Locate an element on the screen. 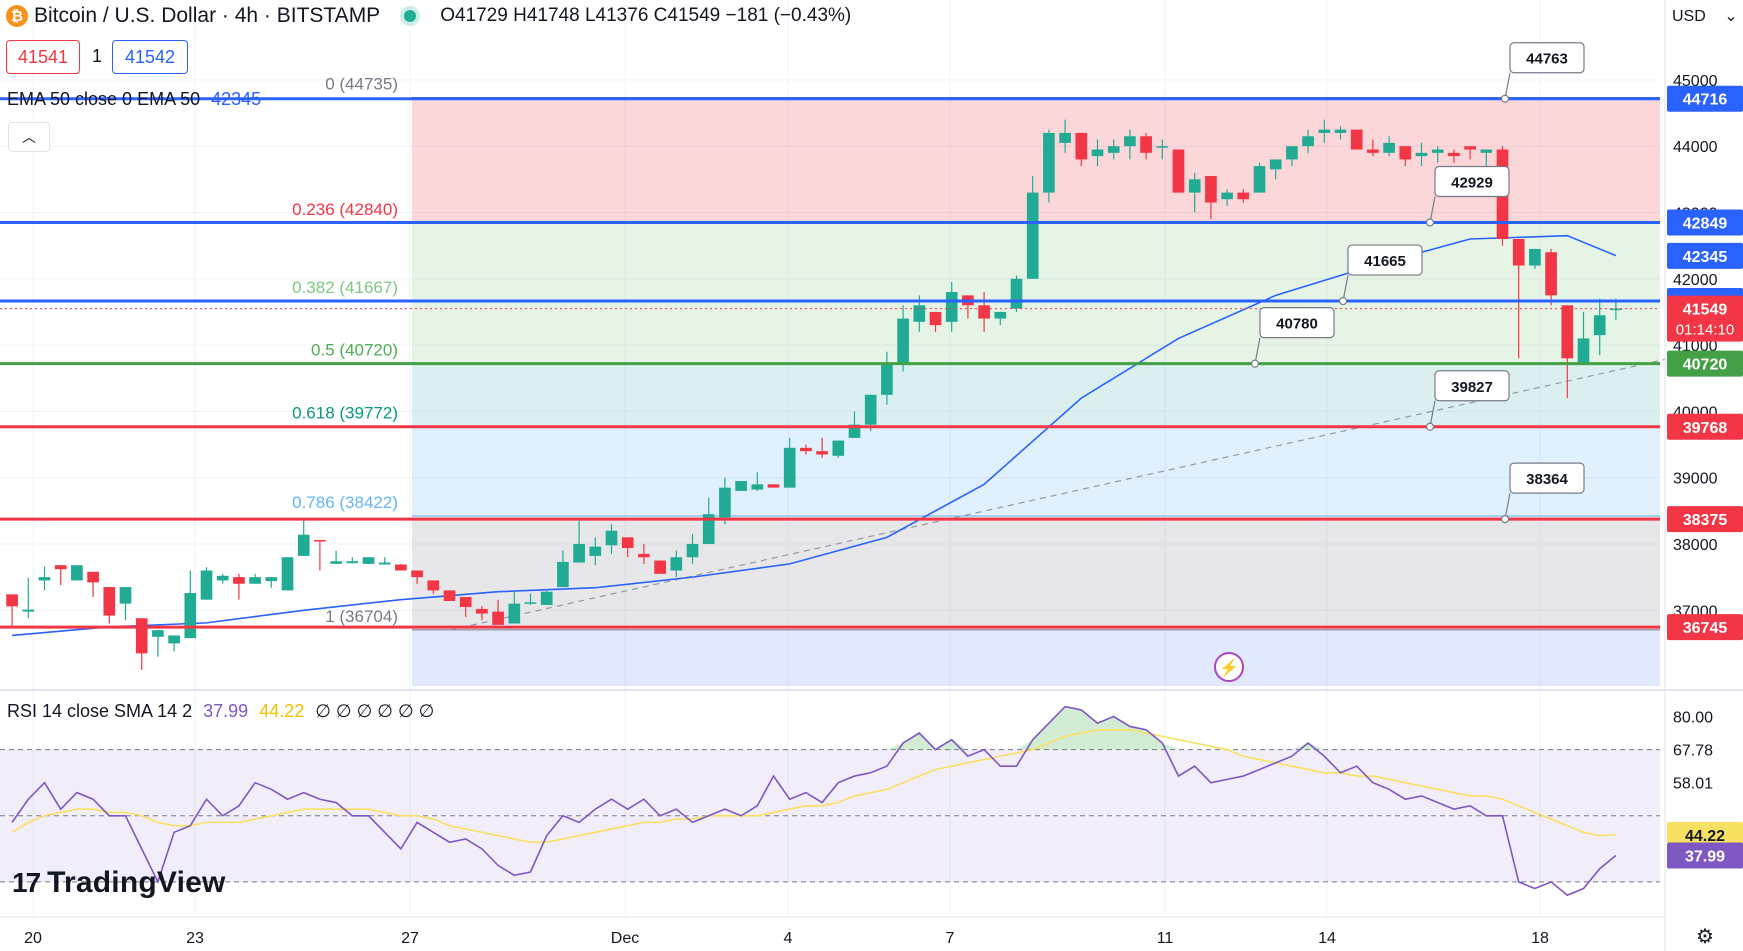  bitcoin-icon: ₿ is located at coordinates (17, 16).